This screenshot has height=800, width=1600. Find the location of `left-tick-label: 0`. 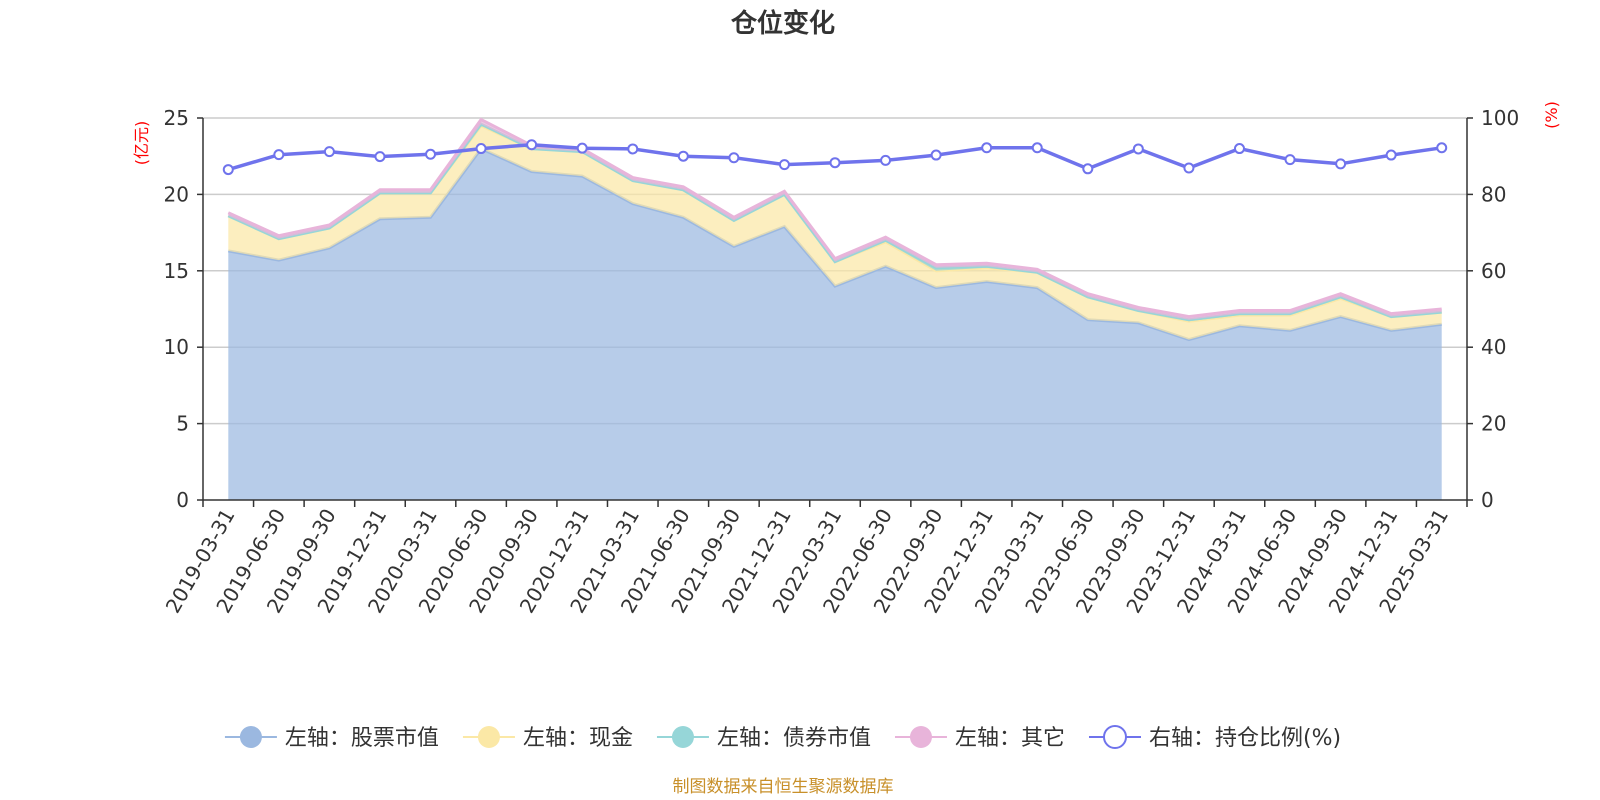

left-tick-label: 0 is located at coordinates (182, 500).